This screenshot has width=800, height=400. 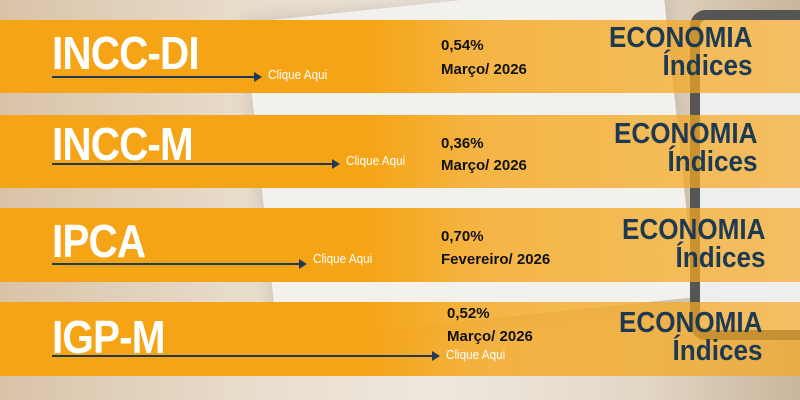 I want to click on index-value: 0,70%, so click(x=462, y=236).